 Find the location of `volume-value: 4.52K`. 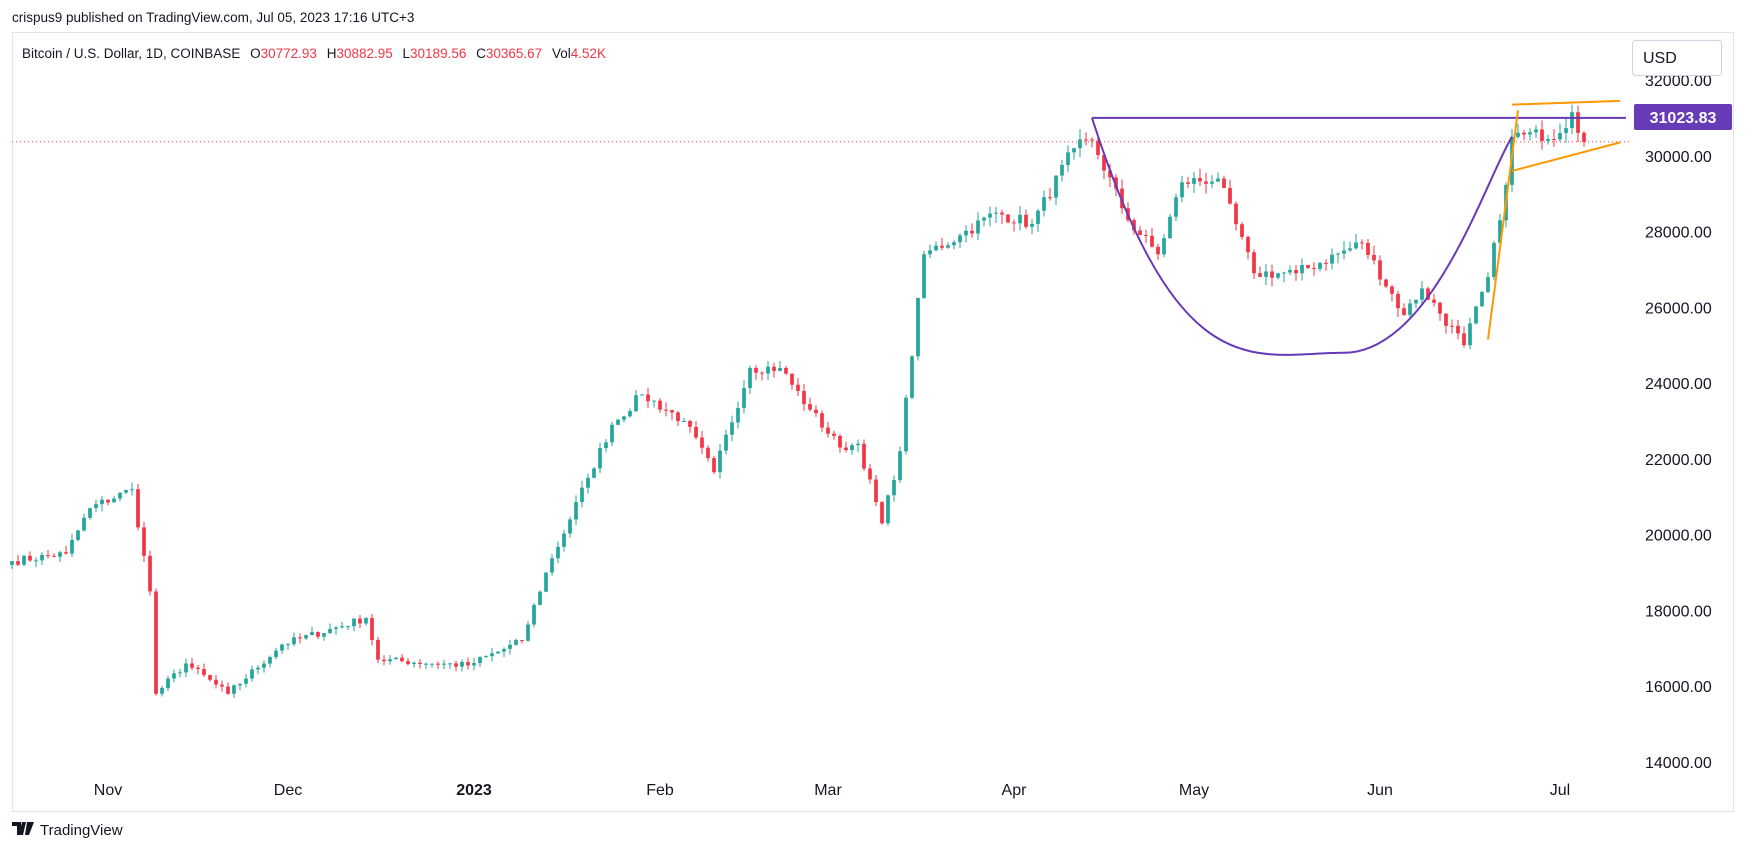

volume-value: 4.52K is located at coordinates (588, 53).